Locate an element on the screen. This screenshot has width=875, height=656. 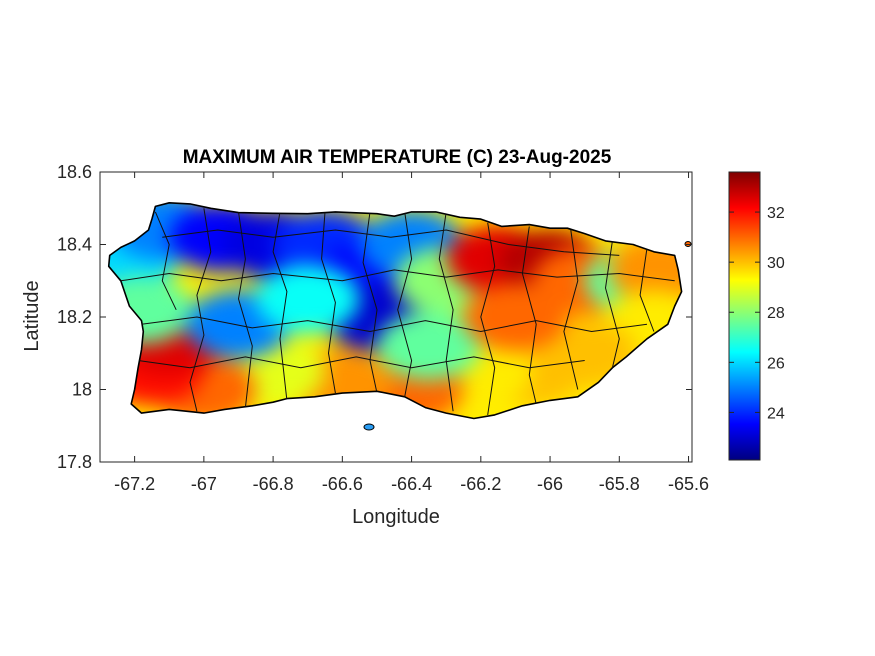
y-tick-label: 18.4 is located at coordinates (74, 245).